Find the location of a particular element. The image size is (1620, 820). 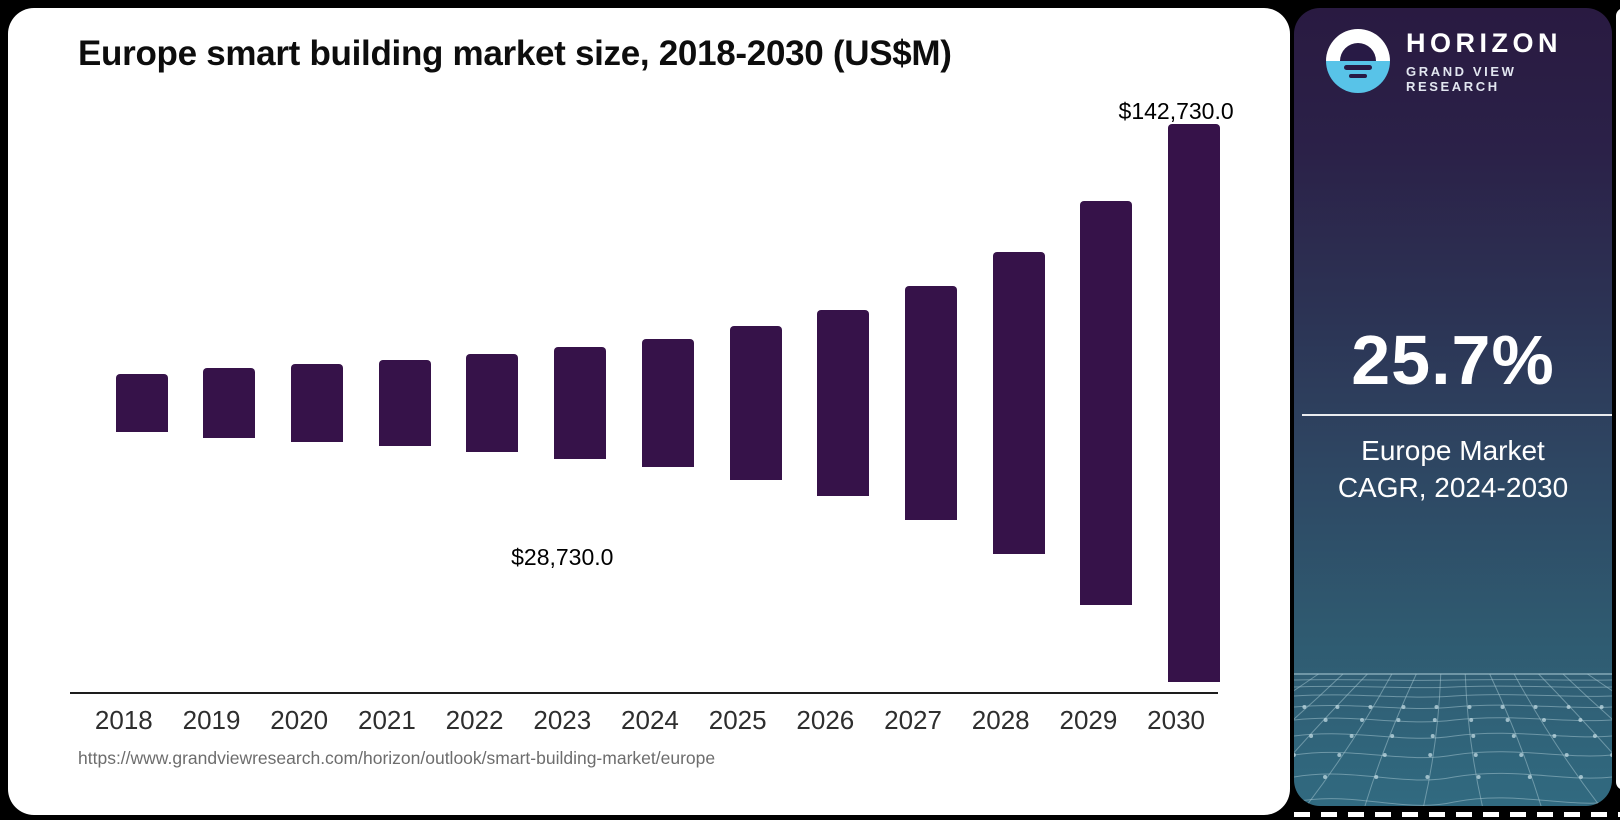

x-axis-tick-label: 2022 is located at coordinates (474, 720).